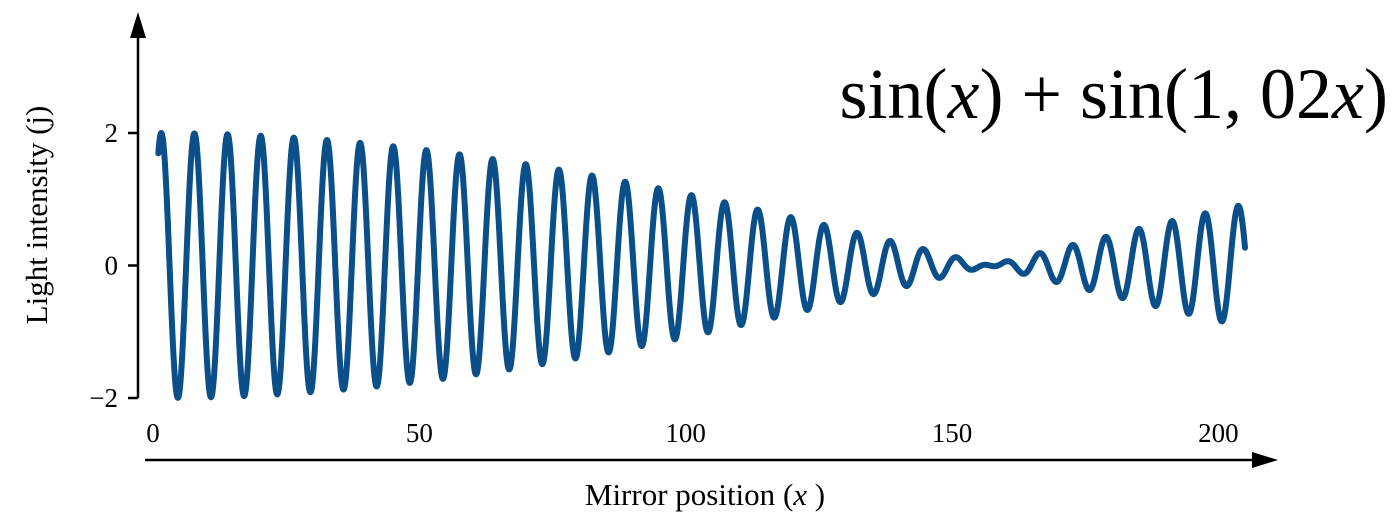 This screenshot has width=1398, height=516. Describe the element at coordinates (685, 433) in the screenshot. I see `x-tick-label: 100` at that location.